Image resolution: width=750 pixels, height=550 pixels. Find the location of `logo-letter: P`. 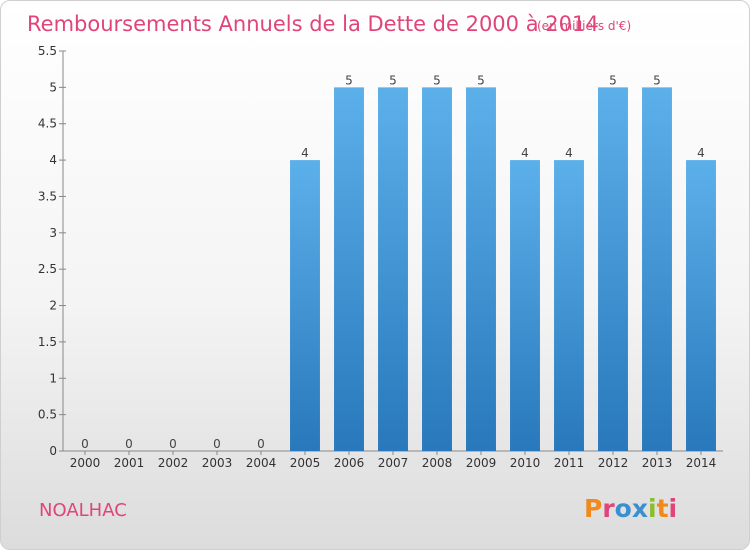

logo-letter: P is located at coordinates (593, 508).